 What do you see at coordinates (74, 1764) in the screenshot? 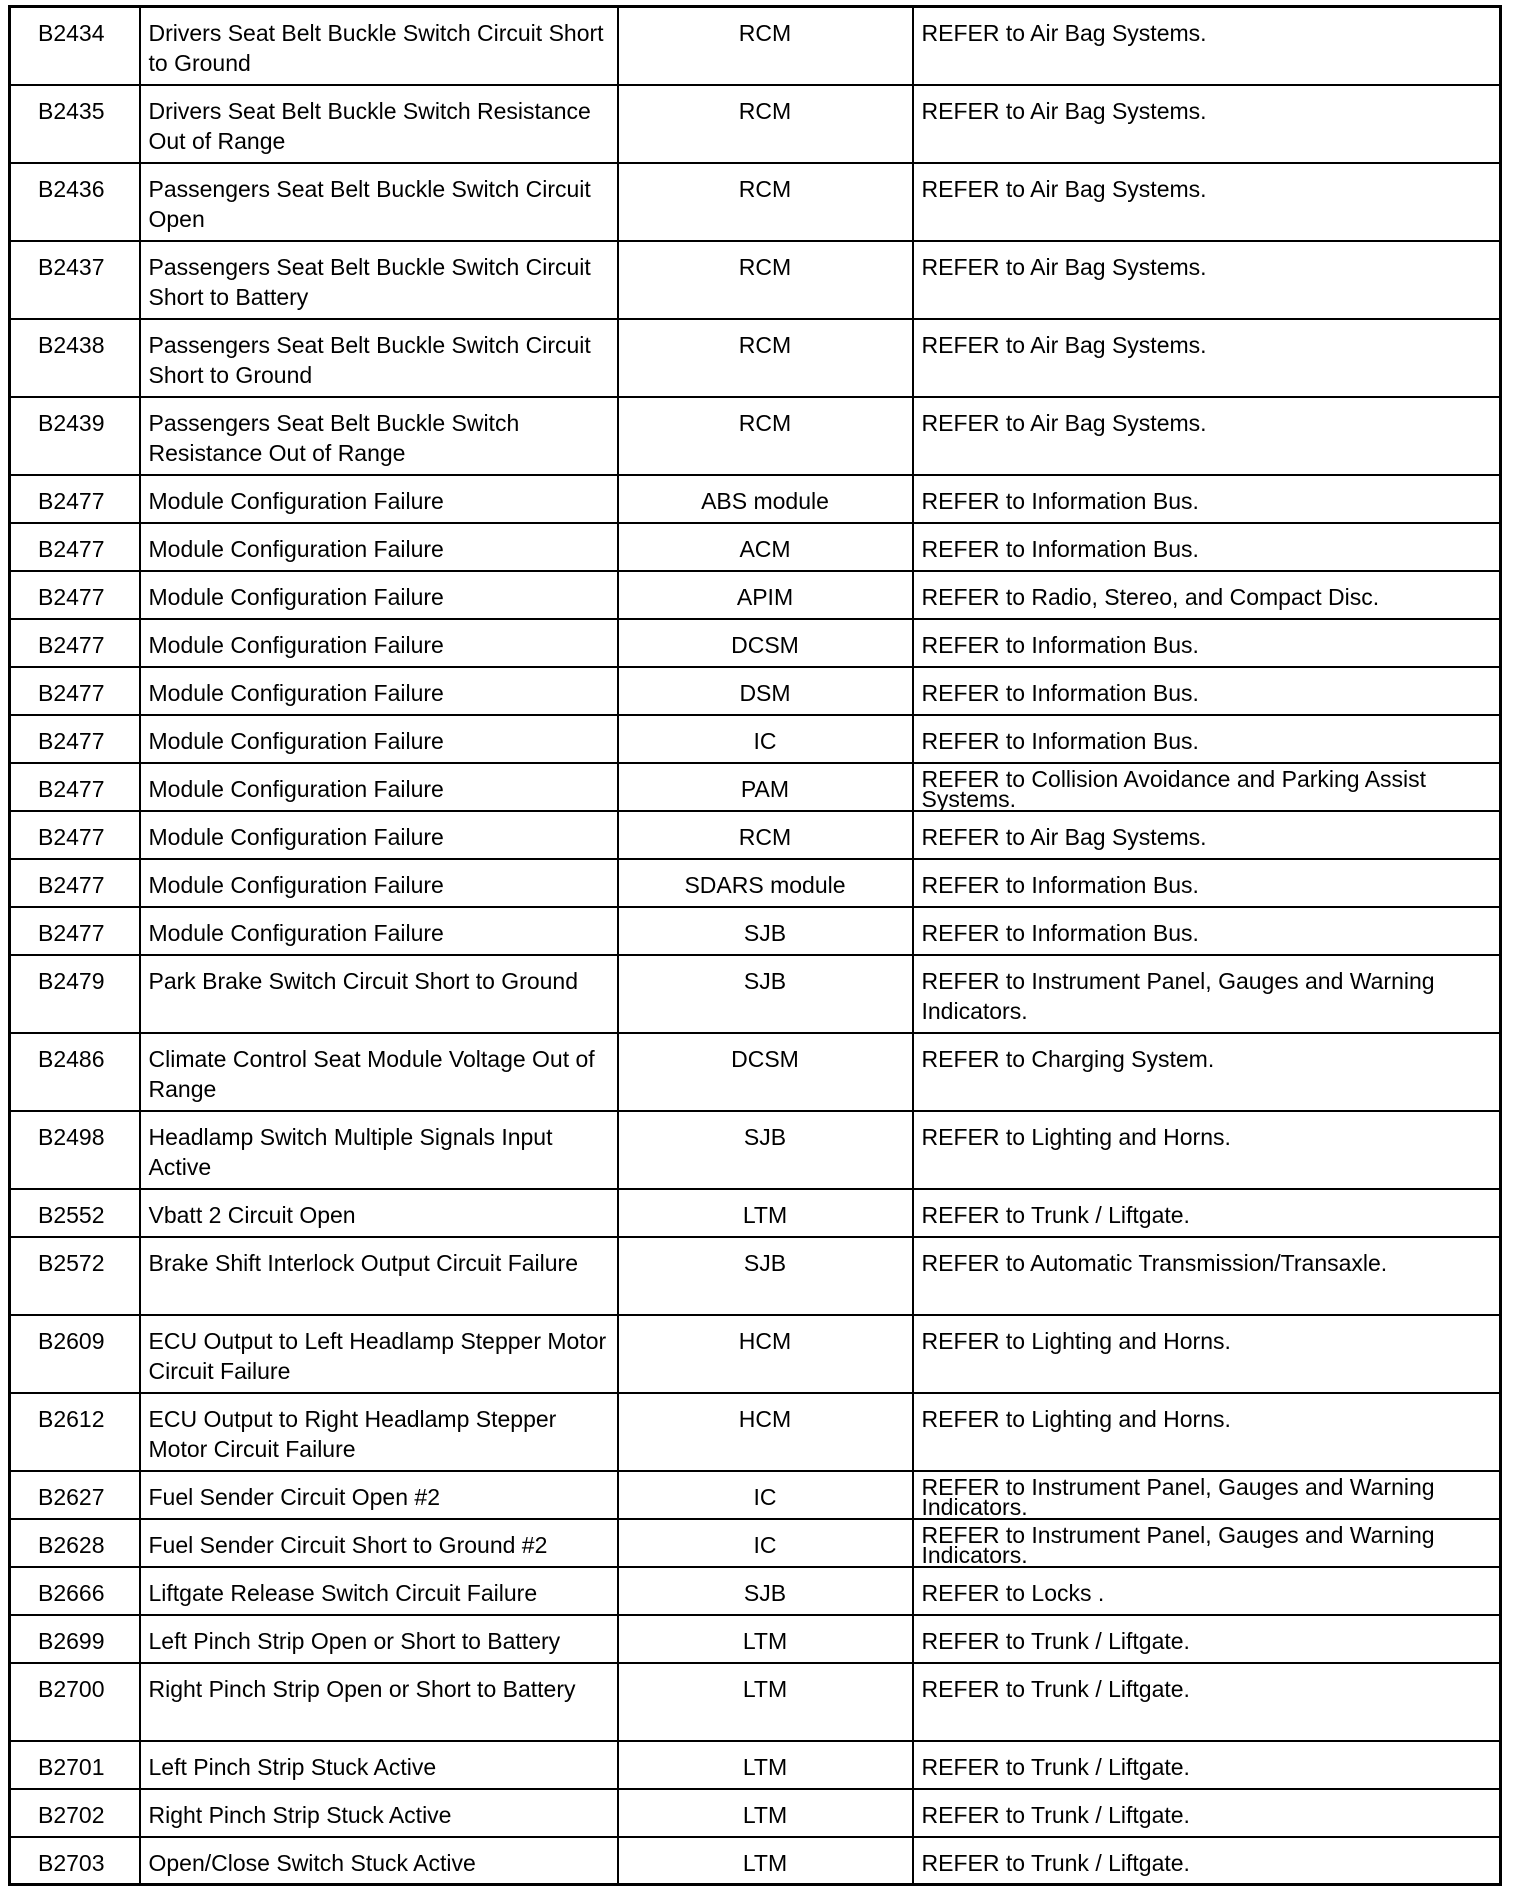
I see `dtc-code: B2701` at bounding box center [74, 1764].